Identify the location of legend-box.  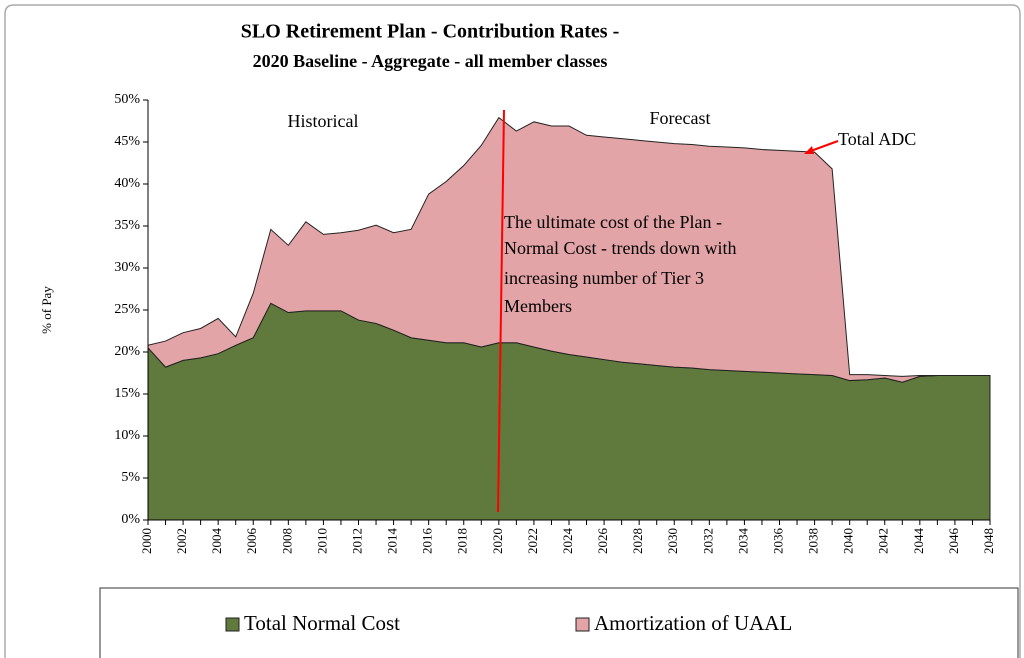
(559, 622).